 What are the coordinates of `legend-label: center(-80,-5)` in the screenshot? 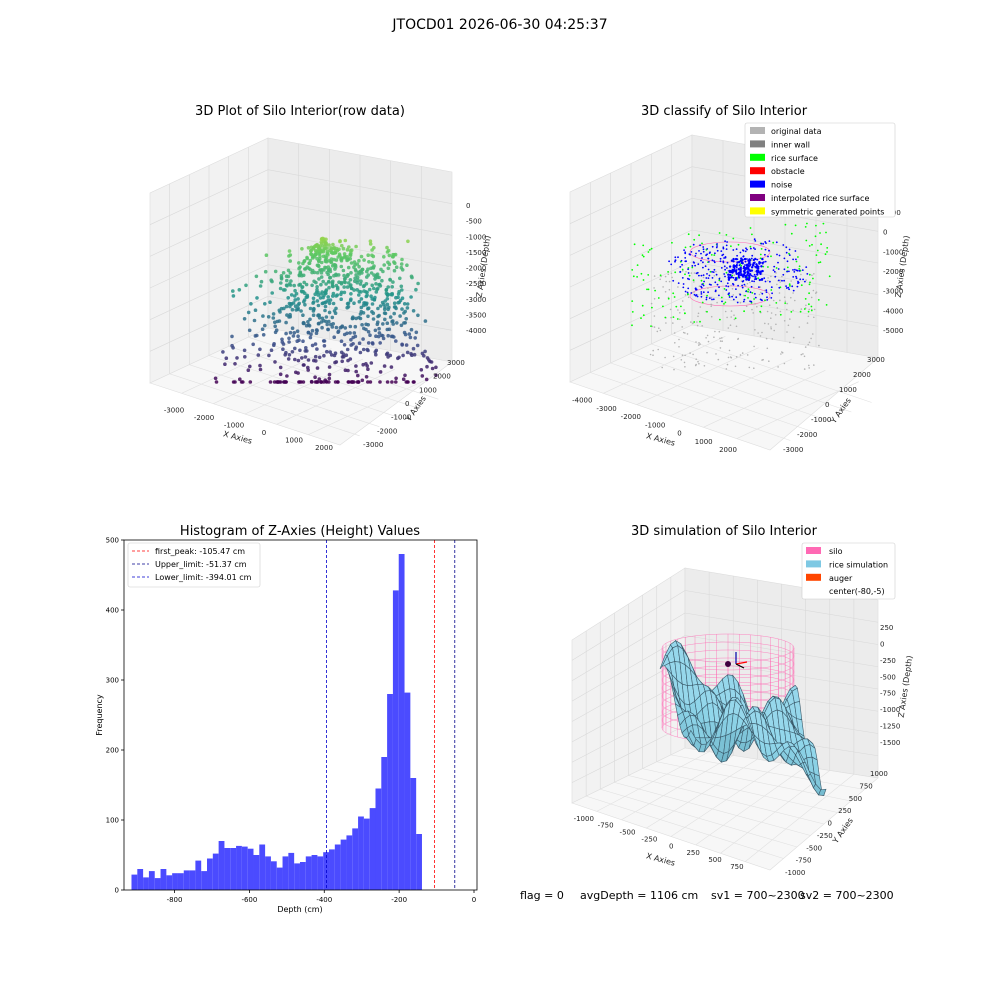 It's located at (857, 591).